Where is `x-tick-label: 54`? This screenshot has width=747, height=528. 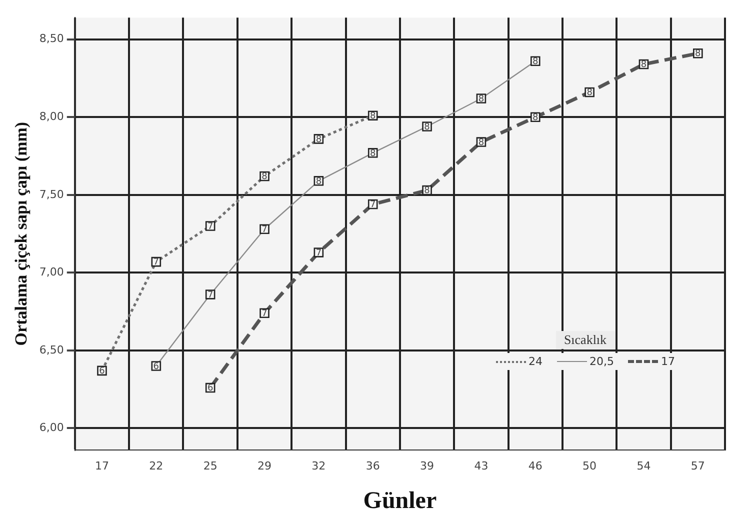
x-tick-label: 54 is located at coordinates (643, 465).